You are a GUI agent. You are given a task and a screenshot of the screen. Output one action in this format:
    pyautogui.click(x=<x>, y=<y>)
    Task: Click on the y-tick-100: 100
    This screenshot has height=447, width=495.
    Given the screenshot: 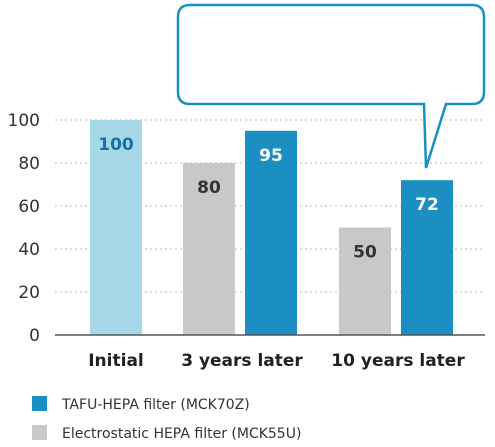 What is the action you would take?
    pyautogui.click(x=24, y=121)
    